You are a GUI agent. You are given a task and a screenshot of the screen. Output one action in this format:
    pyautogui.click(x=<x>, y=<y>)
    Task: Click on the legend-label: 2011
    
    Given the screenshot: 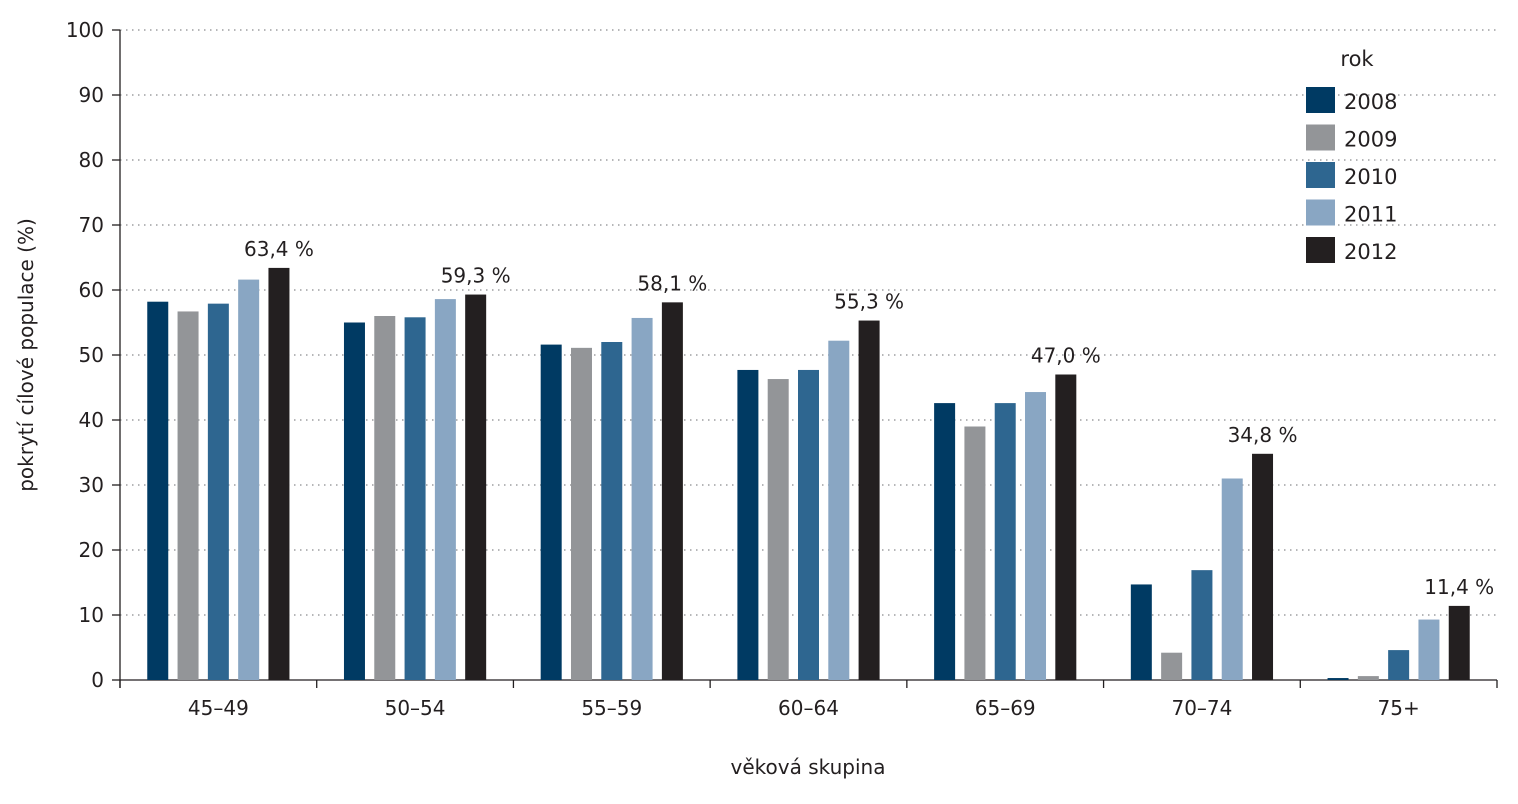 What is the action you would take?
    pyautogui.click(x=1370, y=215)
    